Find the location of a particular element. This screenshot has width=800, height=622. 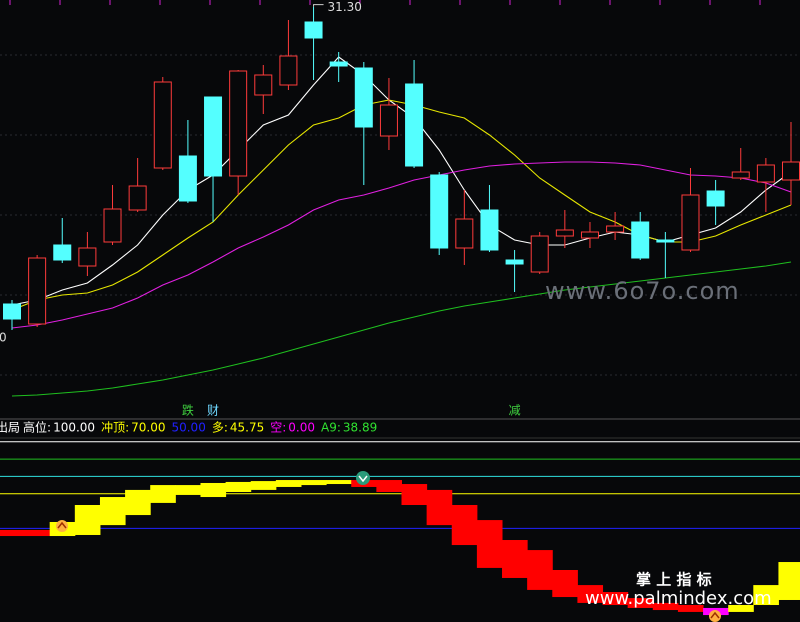

indicator-value: 100.00 is located at coordinates (74, 428).